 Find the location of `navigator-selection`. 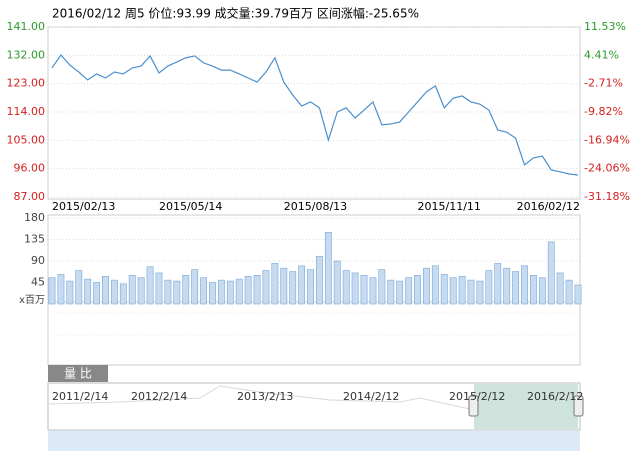

navigator-selection is located at coordinates (526, 406).